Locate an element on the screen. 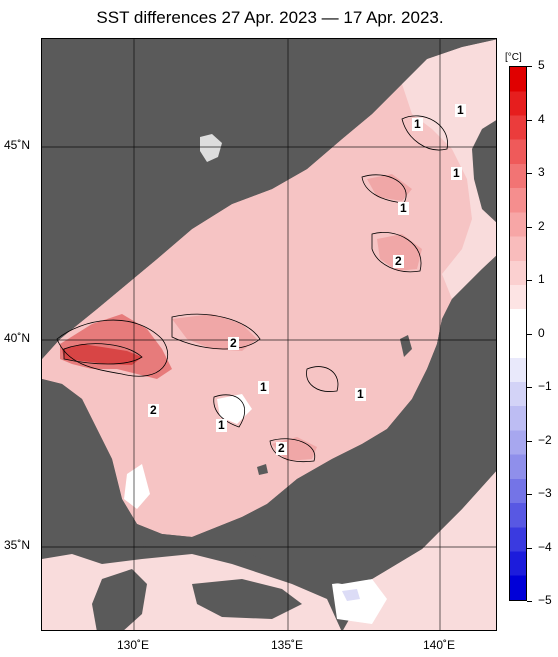  lon-label-135: 135˚E is located at coordinates (287, 645).